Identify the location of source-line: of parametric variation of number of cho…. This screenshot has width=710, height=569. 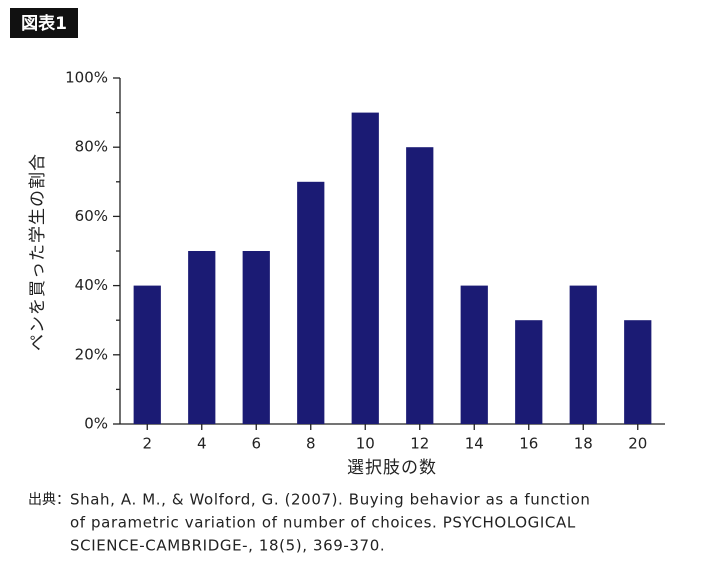
(323, 523).